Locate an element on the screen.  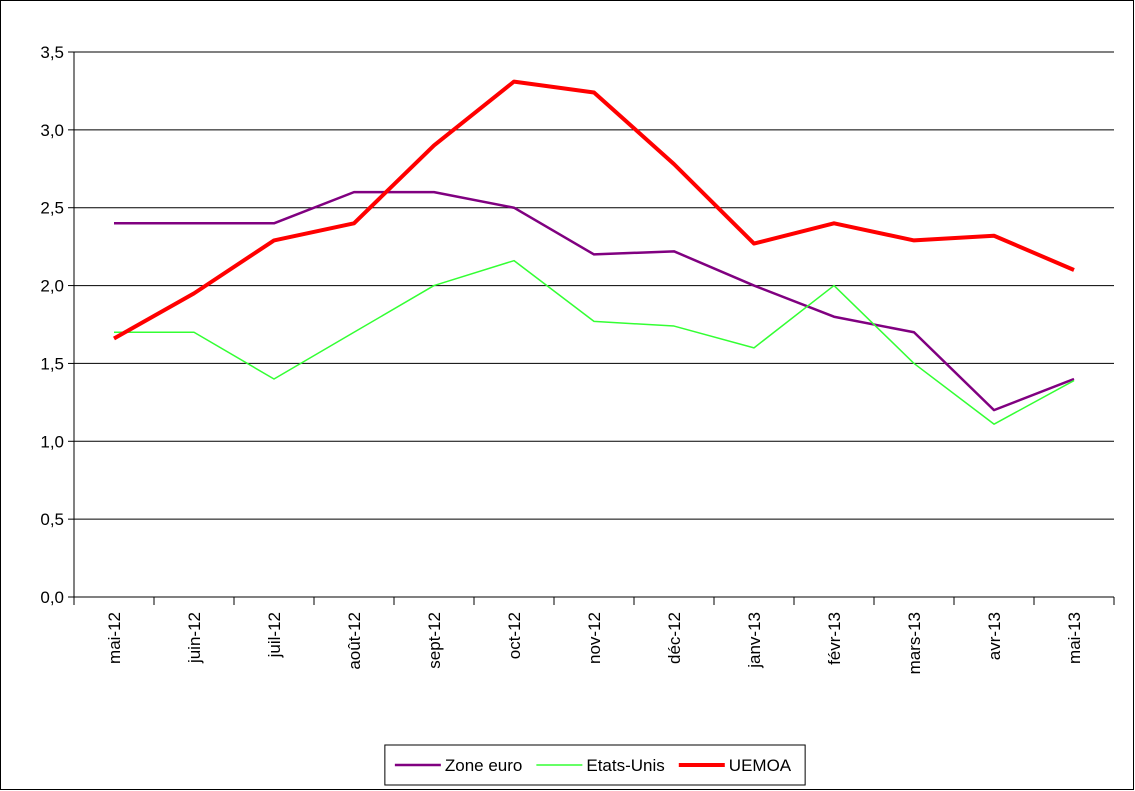
legend-box is located at coordinates (595, 765).